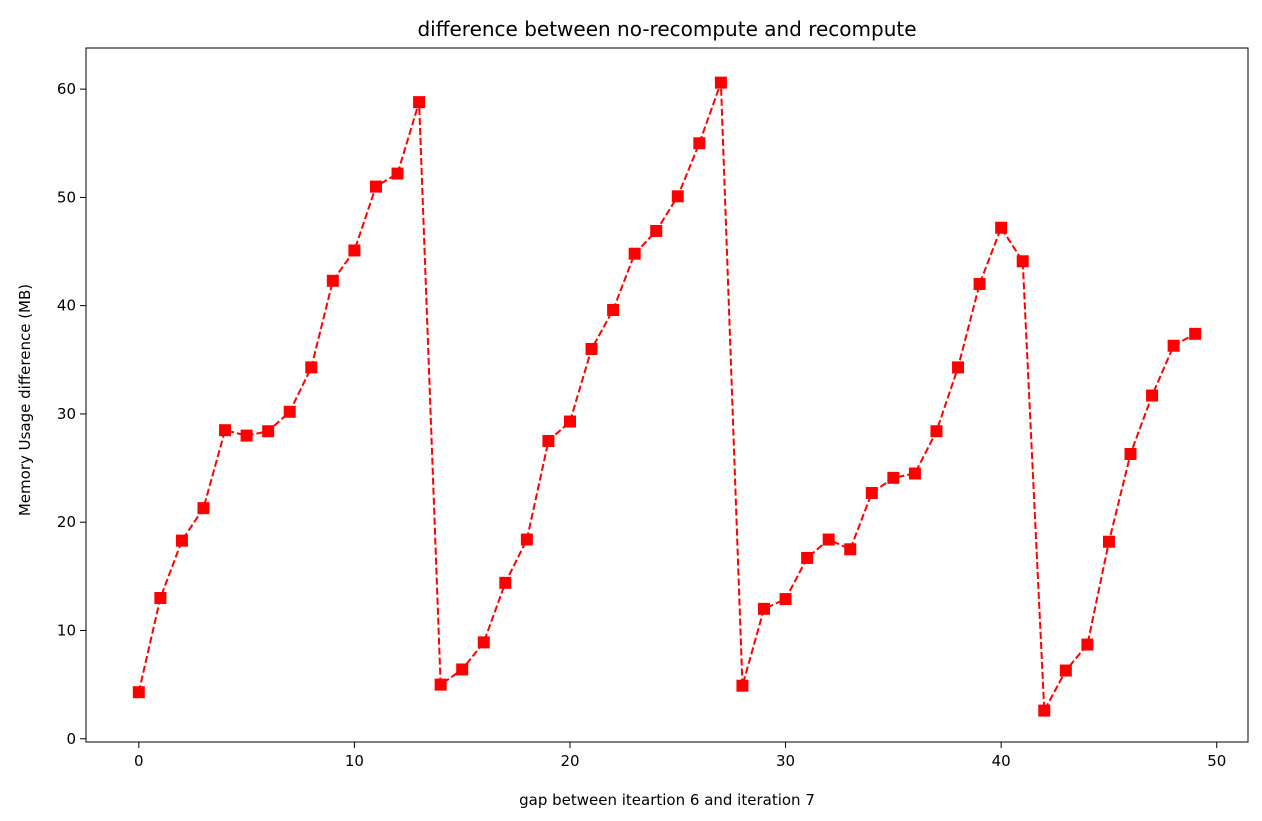  What do you see at coordinates (66, 197) in the screenshot?
I see `y-tick-label: 50` at bounding box center [66, 197].